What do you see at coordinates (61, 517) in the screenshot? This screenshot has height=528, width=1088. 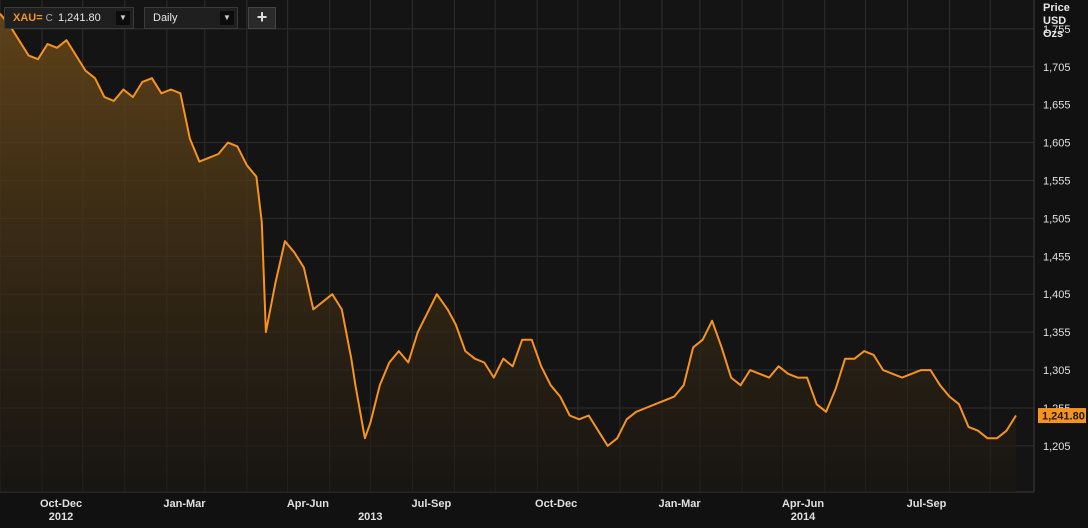 I see `x-year-label: 2012` at bounding box center [61, 517].